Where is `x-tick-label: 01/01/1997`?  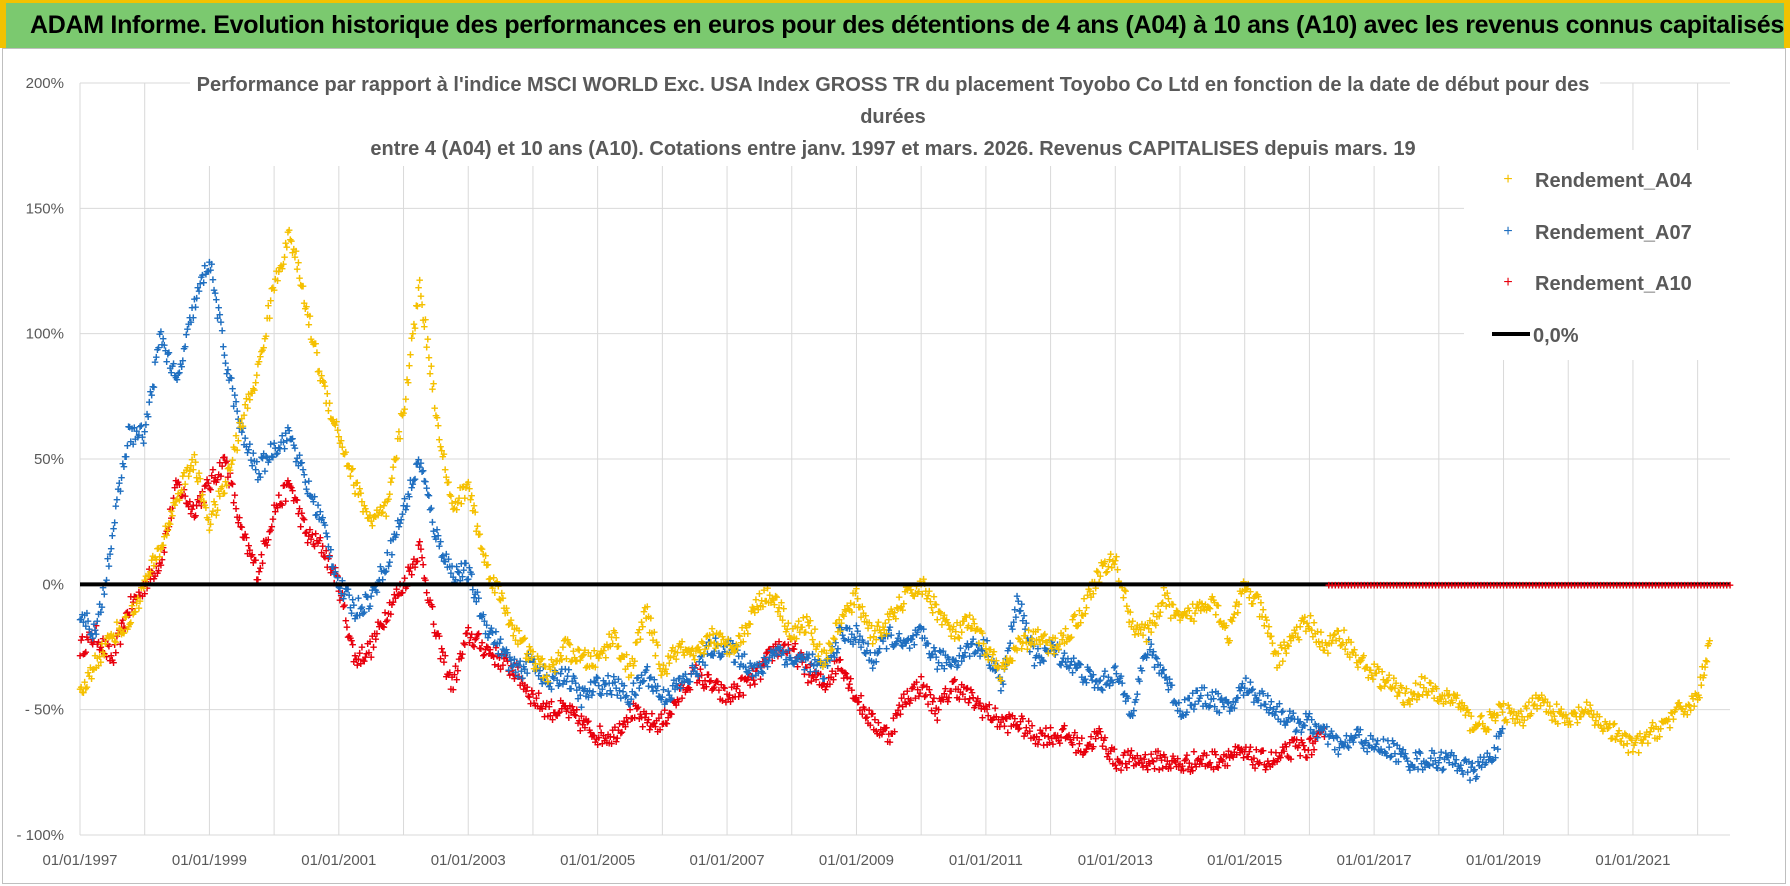
x-tick-label: 01/01/1997 is located at coordinates (79, 860).